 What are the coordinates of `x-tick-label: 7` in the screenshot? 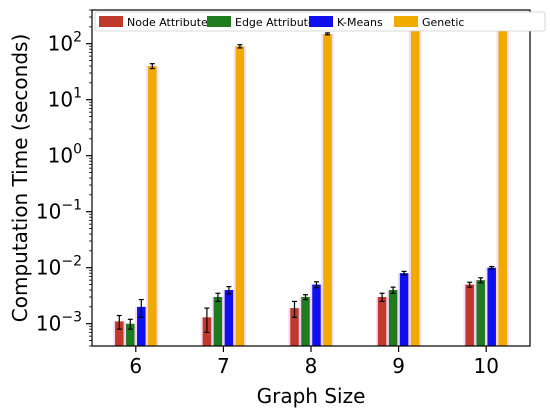 It's located at (223, 366).